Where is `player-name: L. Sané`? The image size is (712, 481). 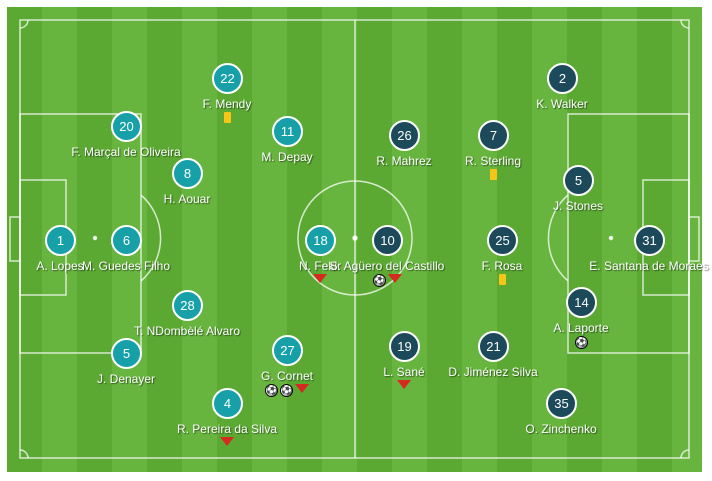
player-name: L. Sané is located at coordinates (404, 377).